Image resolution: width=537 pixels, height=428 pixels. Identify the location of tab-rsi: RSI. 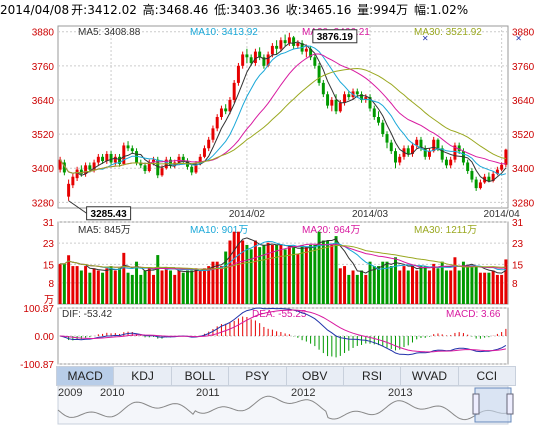
(373, 376).